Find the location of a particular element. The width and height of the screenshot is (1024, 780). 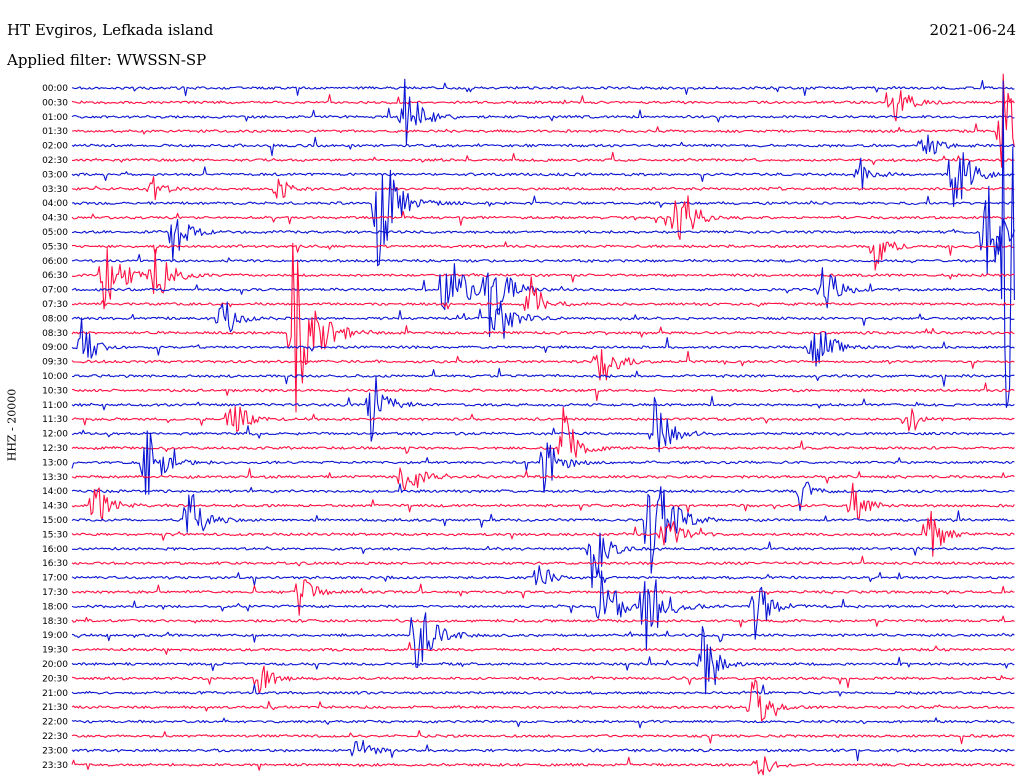

row-time-label: 01:30 is located at coordinates (55, 132).